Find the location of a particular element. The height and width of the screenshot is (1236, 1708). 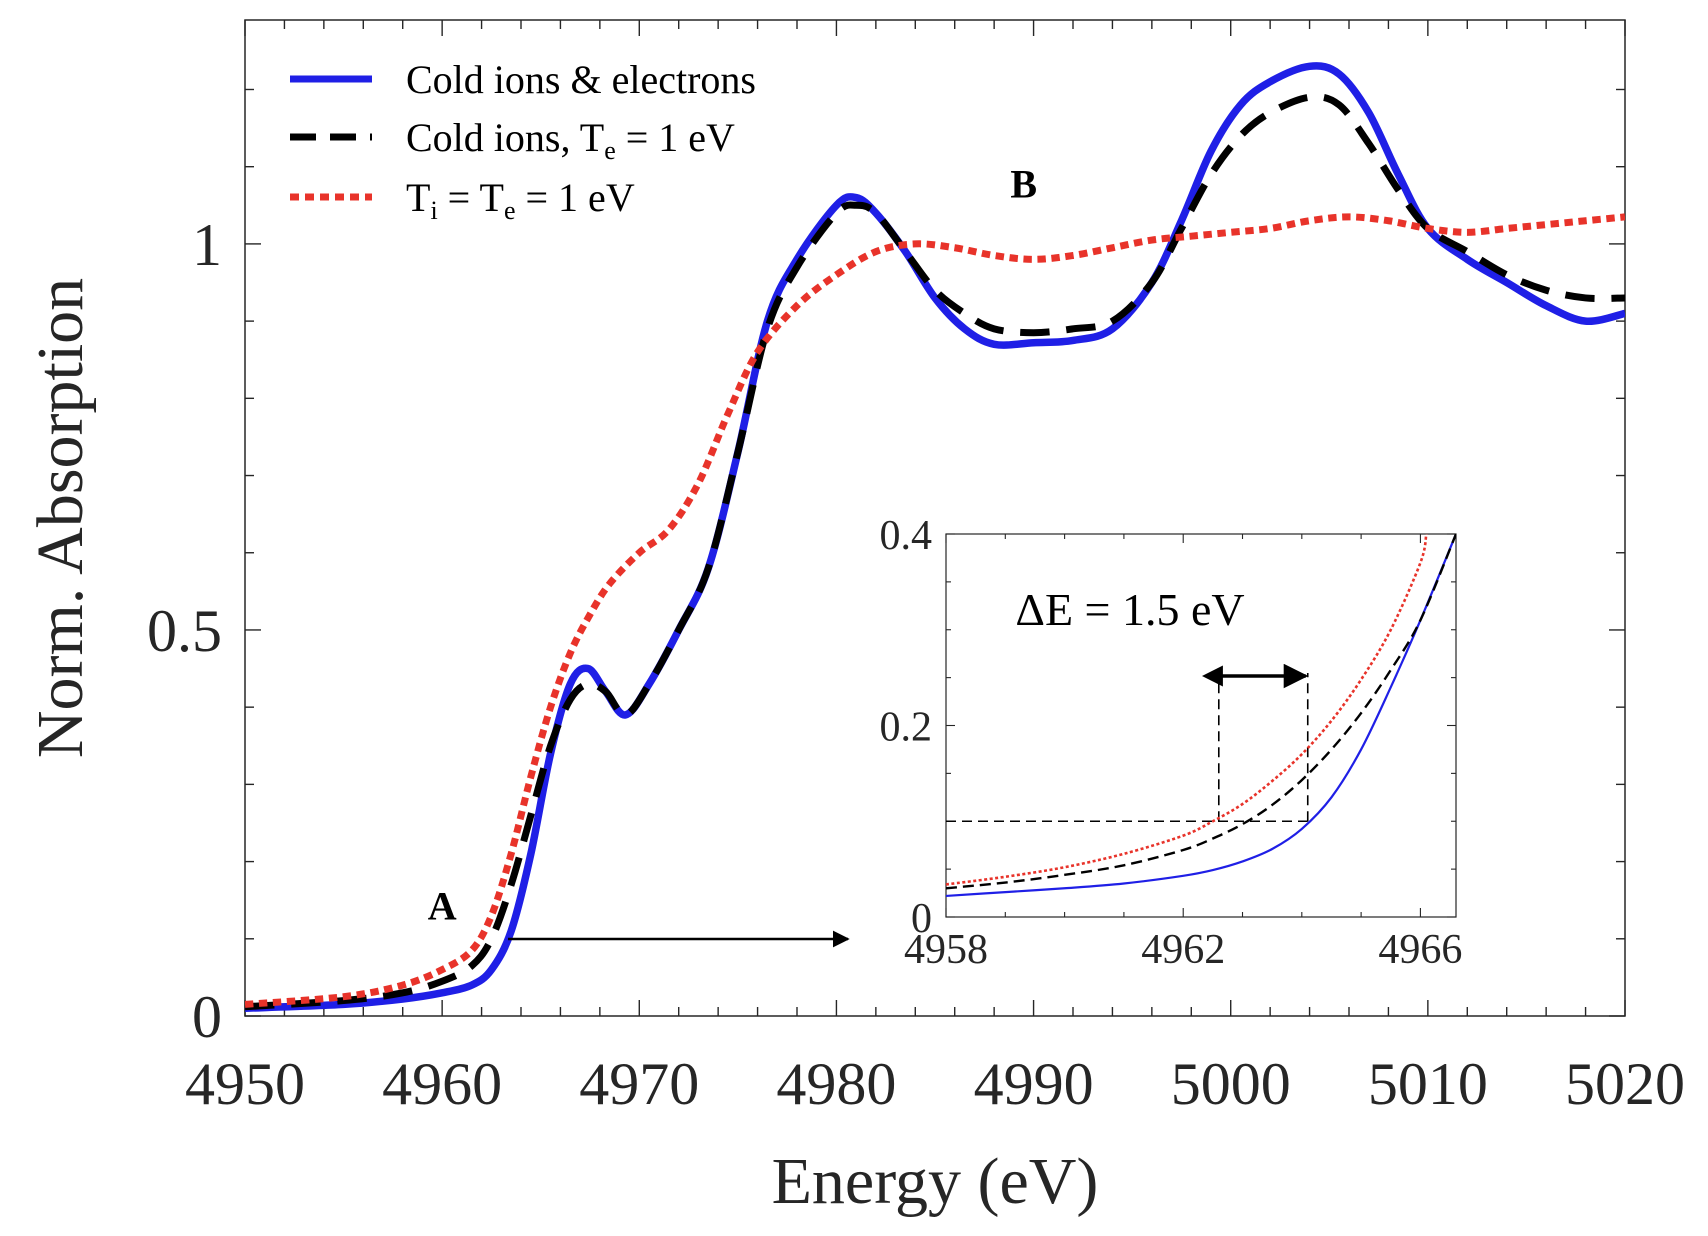

x-tick-label: 4950 is located at coordinates (245, 1084).